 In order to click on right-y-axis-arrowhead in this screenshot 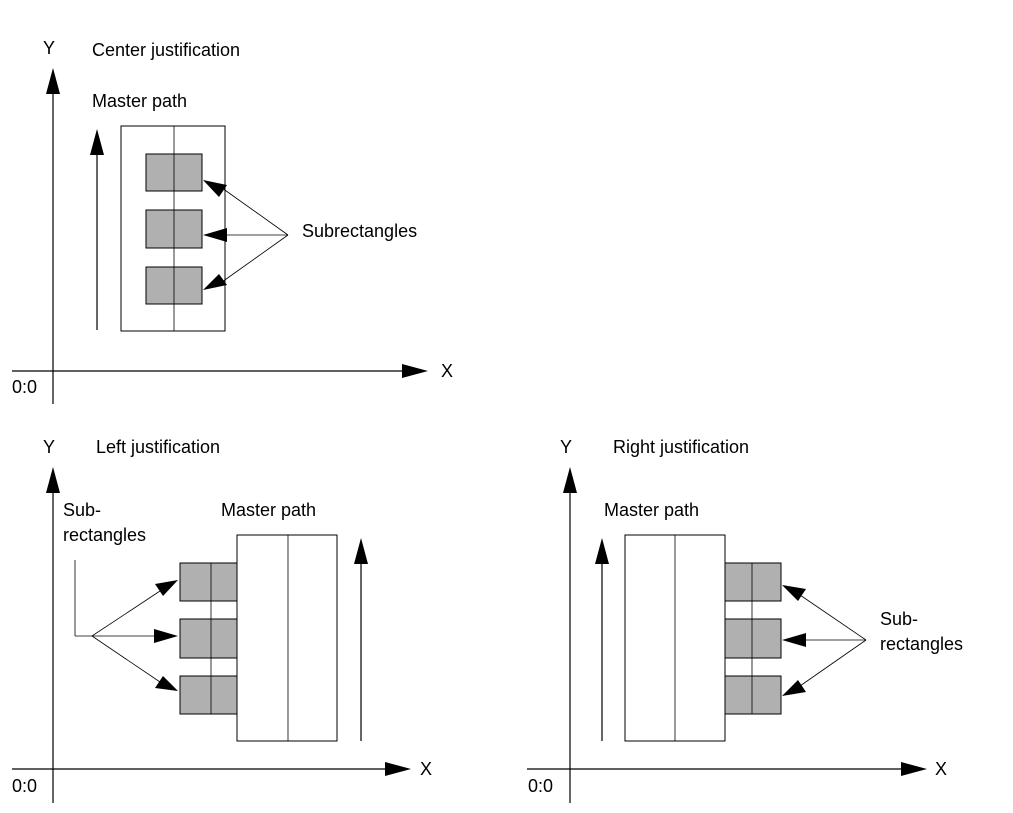, I will do `click(570, 480)`.